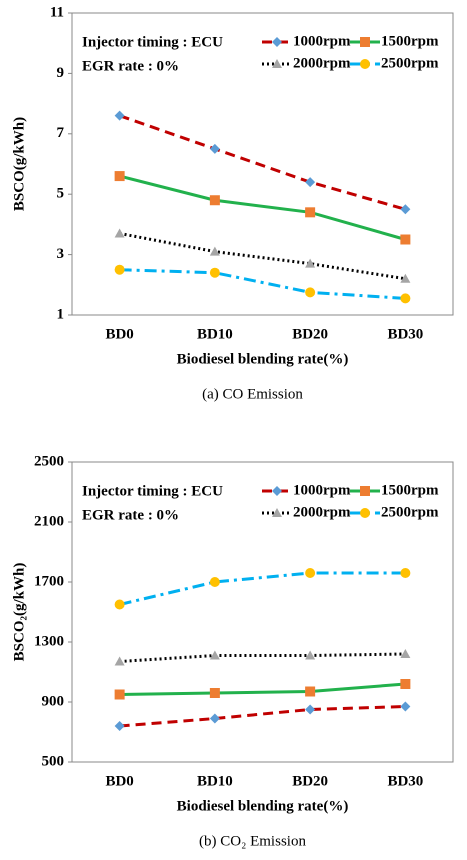 This screenshot has height=860, width=467. What do you see at coordinates (49, 581) in the screenshot?
I see `y-tick-label: 1700` at bounding box center [49, 581].